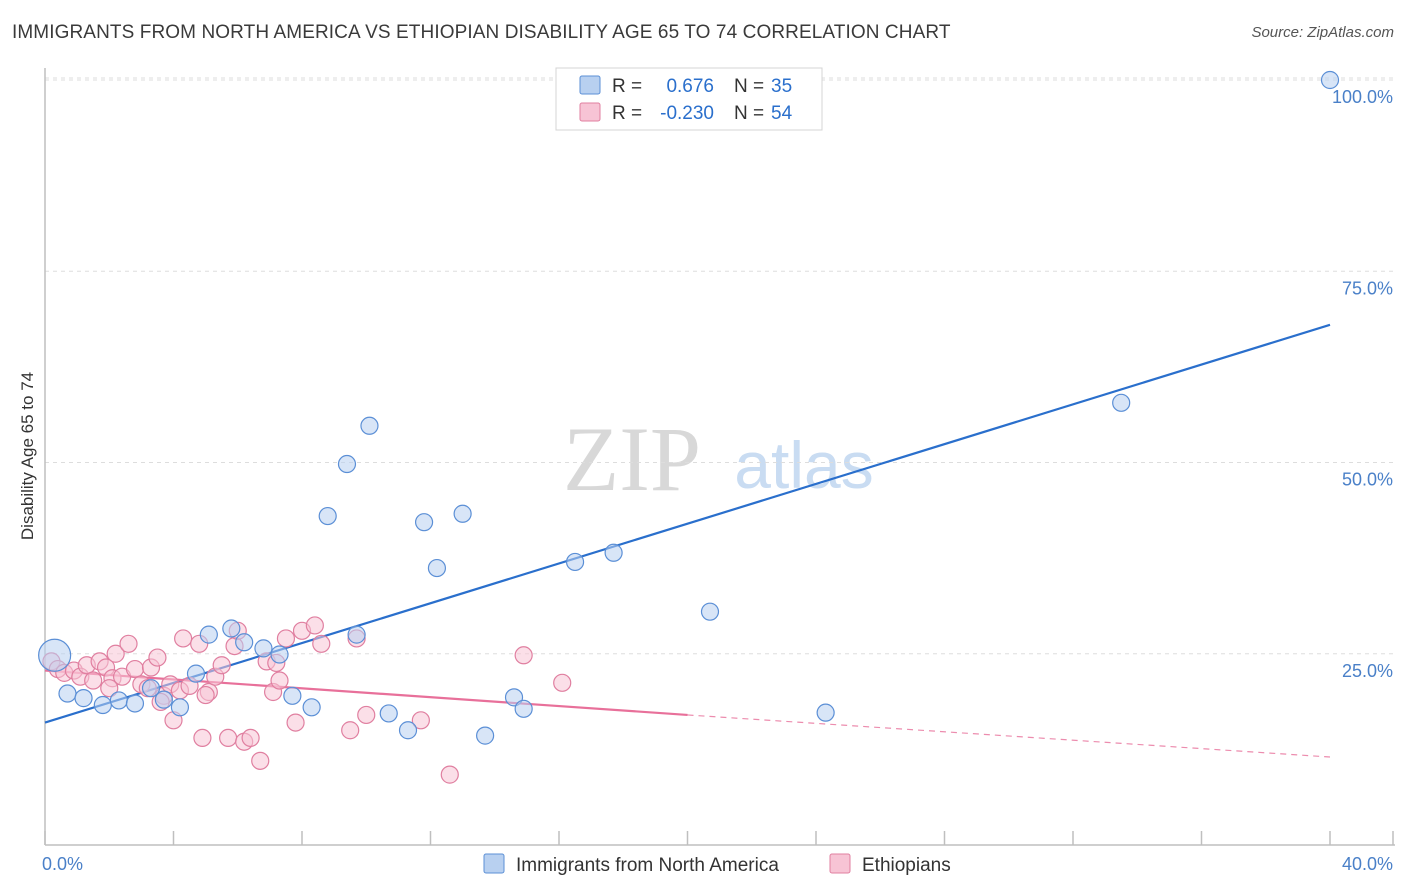 The image size is (1406, 892). I want to click on legend-bottom-label-1: Ethiopians, so click(906, 865).